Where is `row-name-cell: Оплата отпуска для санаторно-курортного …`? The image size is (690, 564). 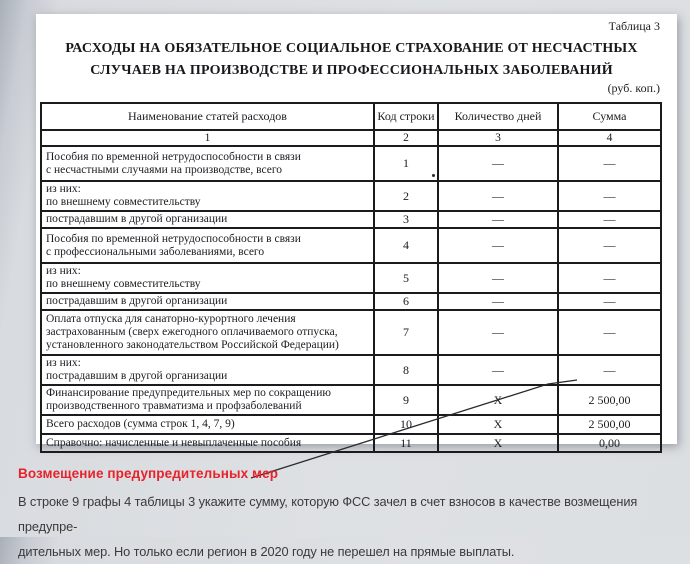
row-name-cell: Оплата отпуска для санаторно-курортного … is located at coordinates (207, 332).